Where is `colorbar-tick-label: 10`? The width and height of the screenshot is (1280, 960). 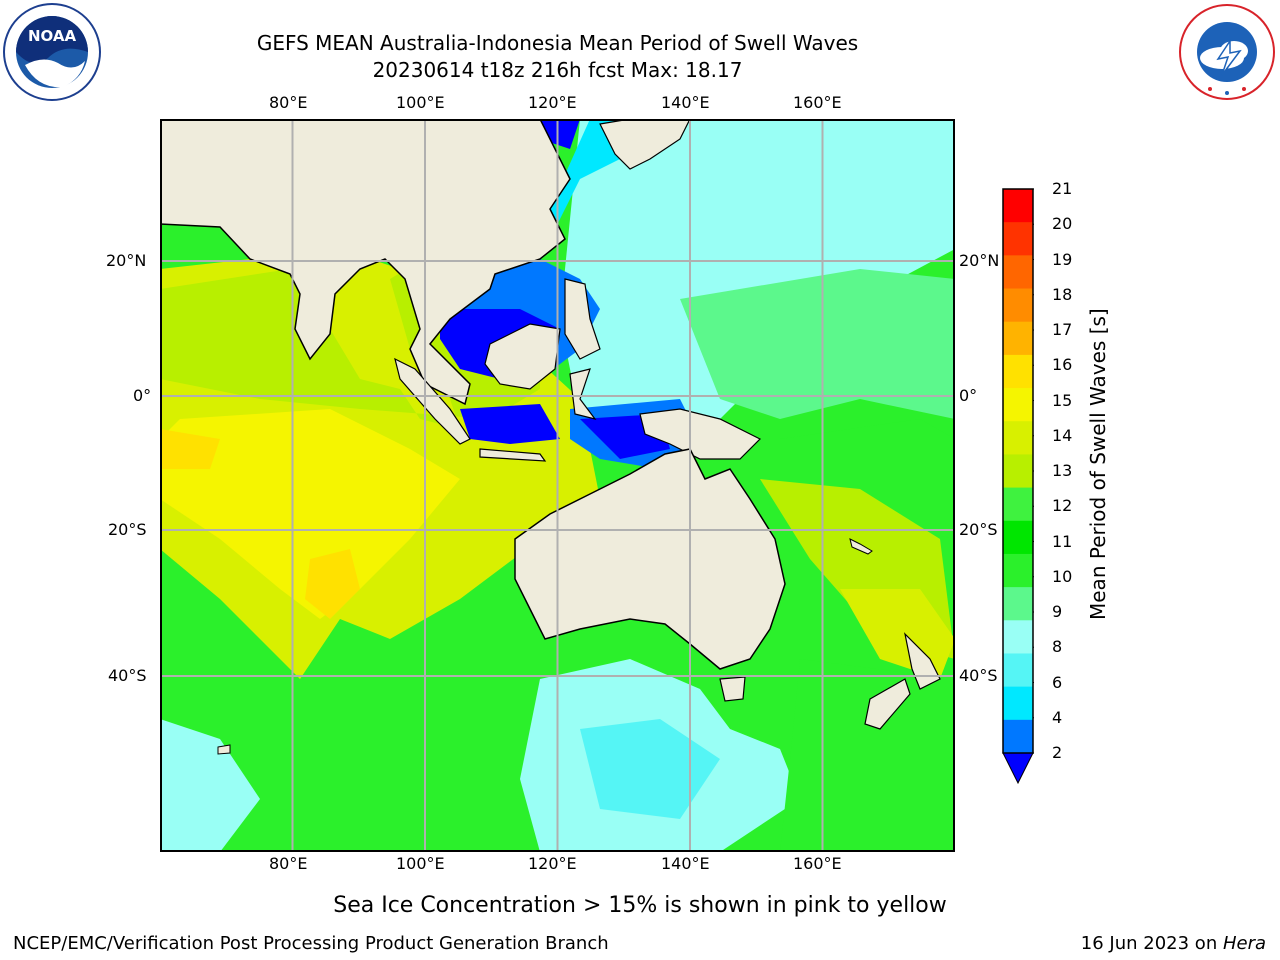
colorbar-tick-label: 10 is located at coordinates (1062, 576).